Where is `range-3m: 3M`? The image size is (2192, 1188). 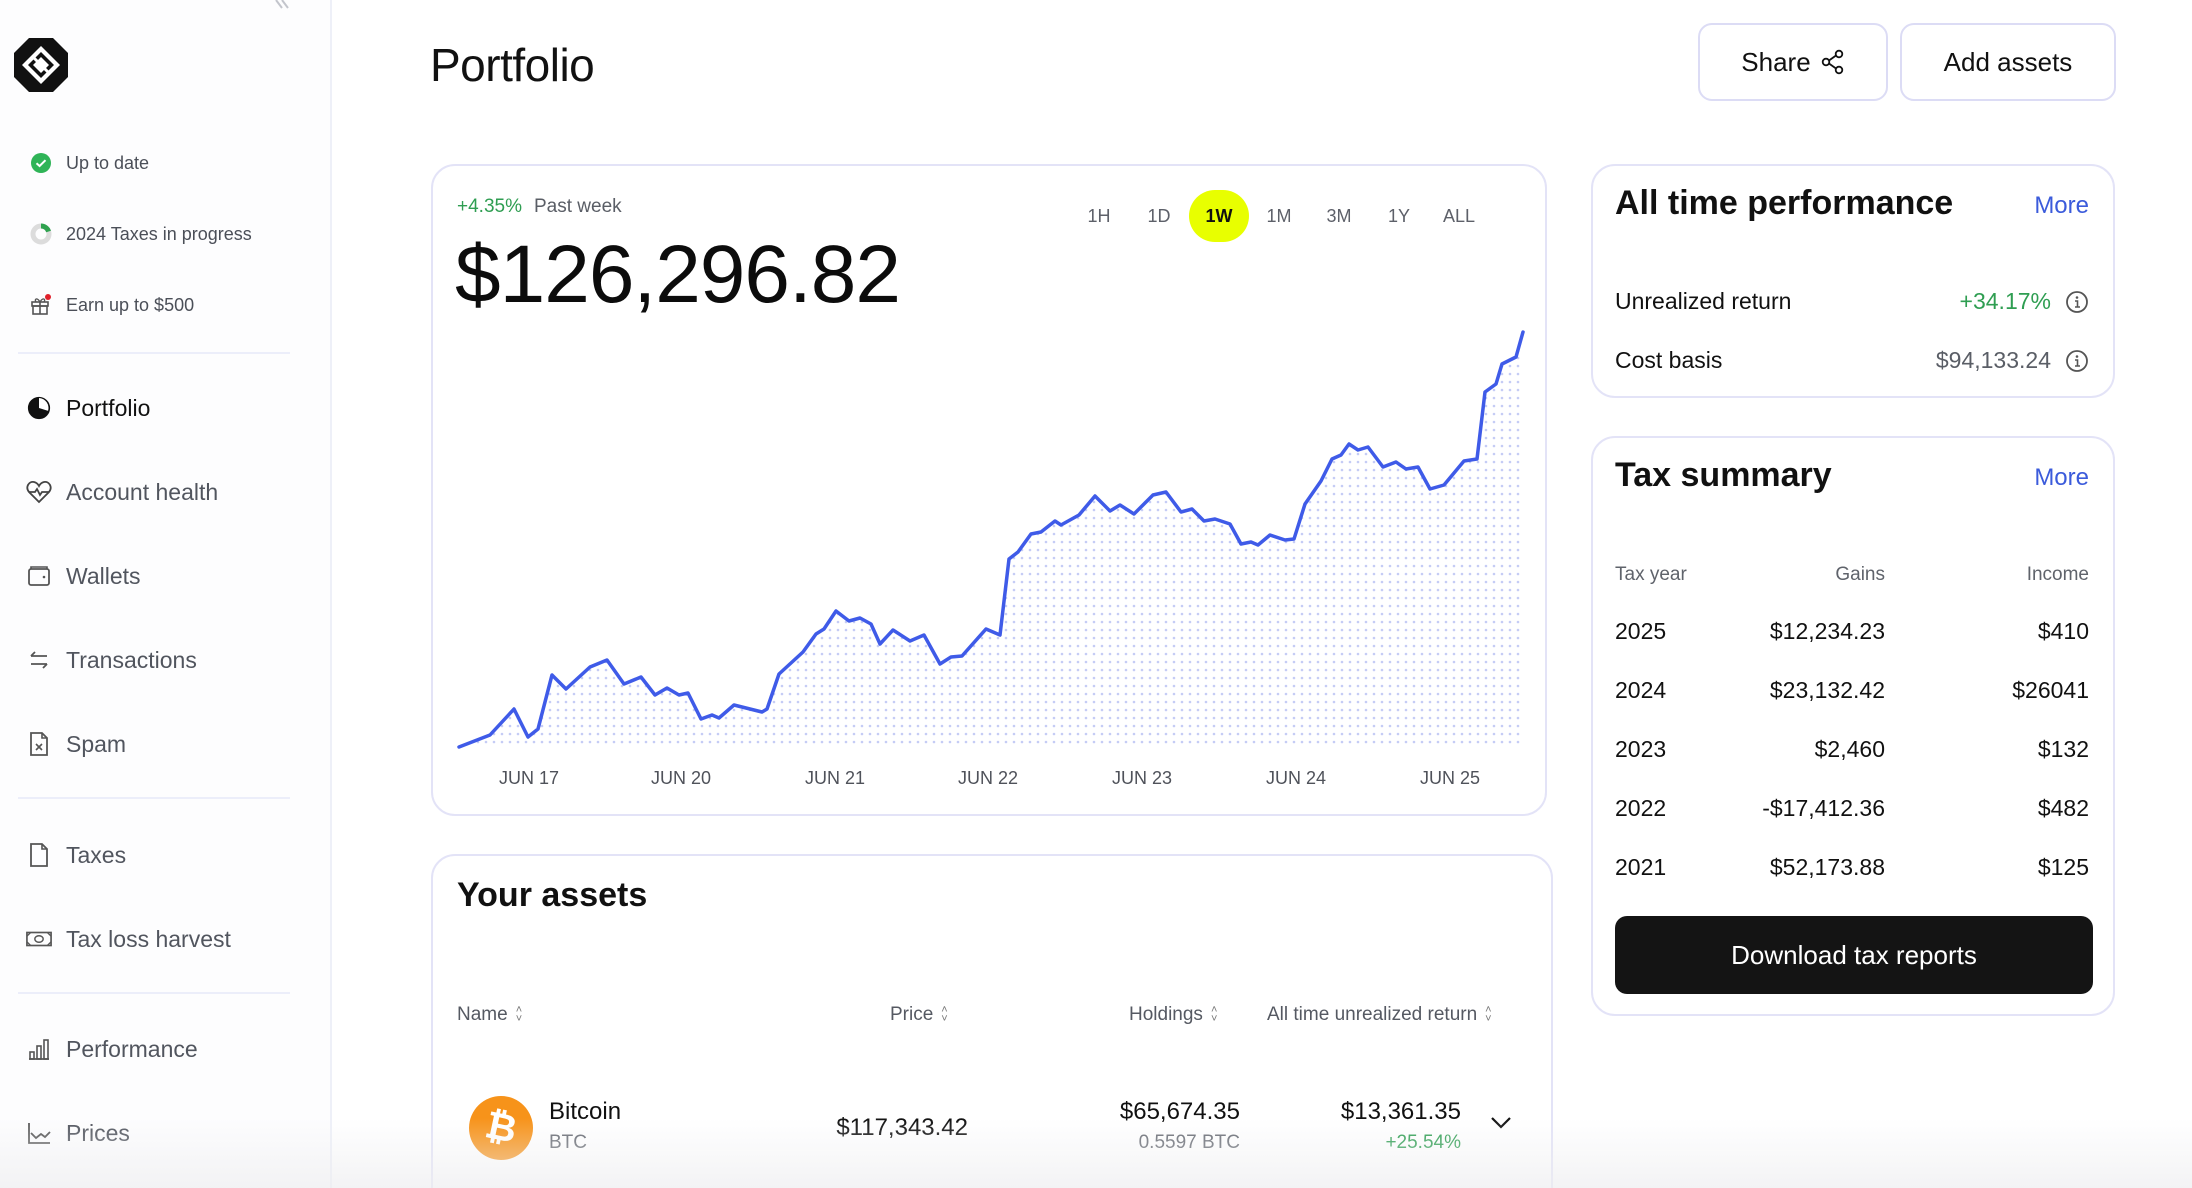 range-3m: 3M is located at coordinates (1339, 215).